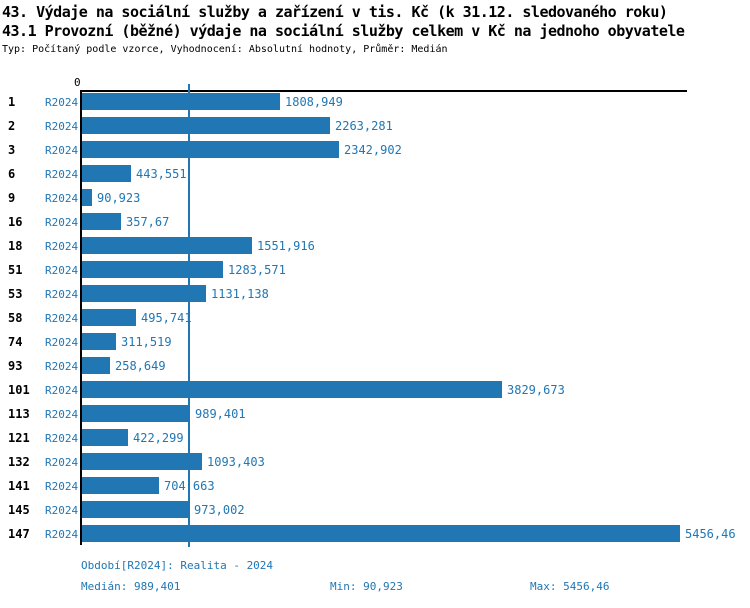 The image size is (750, 608). What do you see at coordinates (375, 249) in the screenshot?
I see `bar-row: 18 R2024 1551,916` at bounding box center [375, 249].